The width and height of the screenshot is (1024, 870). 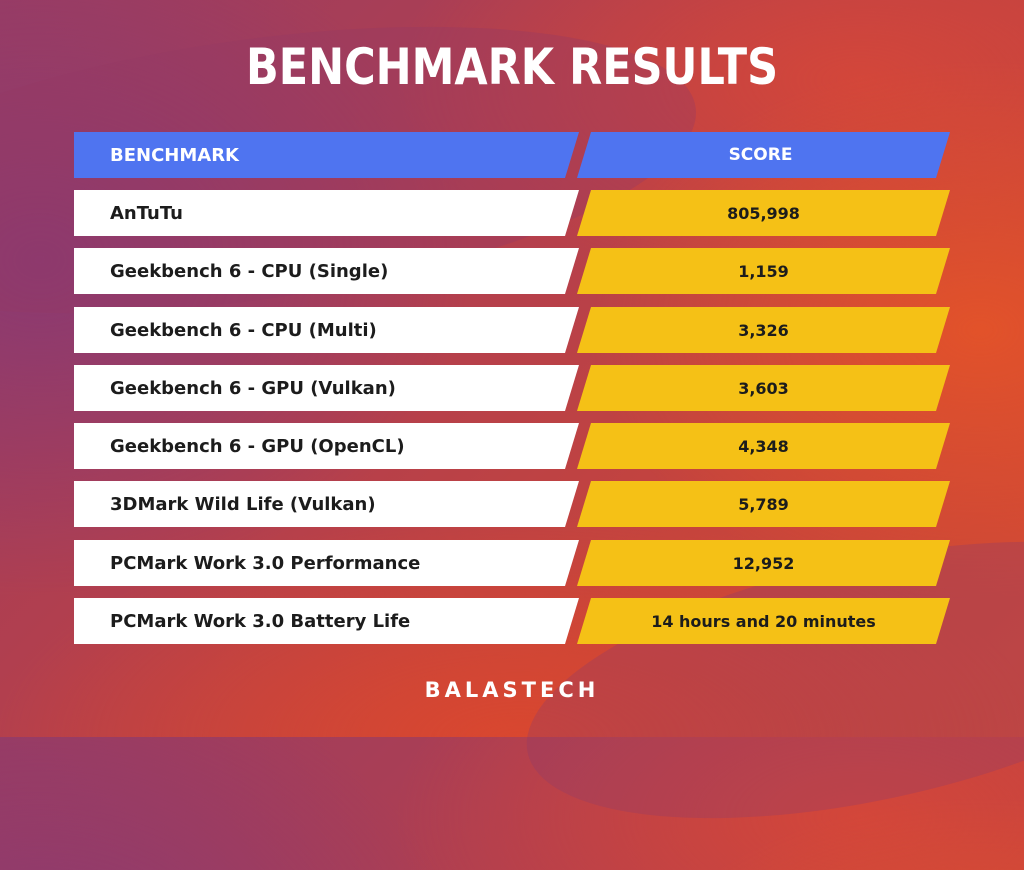 I want to click on page-title: BENCHMARK RESULTS, so click(x=512, y=67).